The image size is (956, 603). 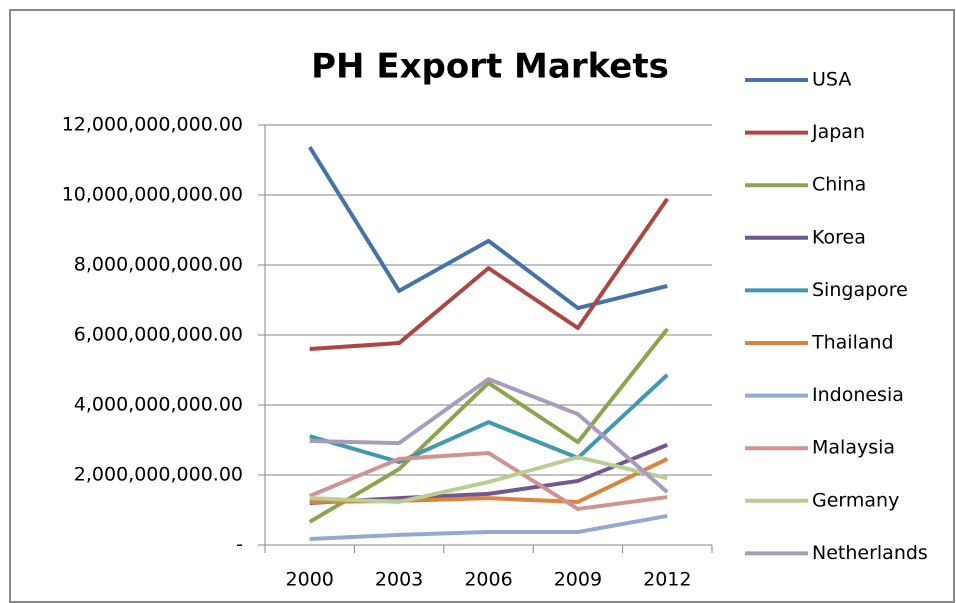 I want to click on legend-label: Germany, so click(x=855, y=500).